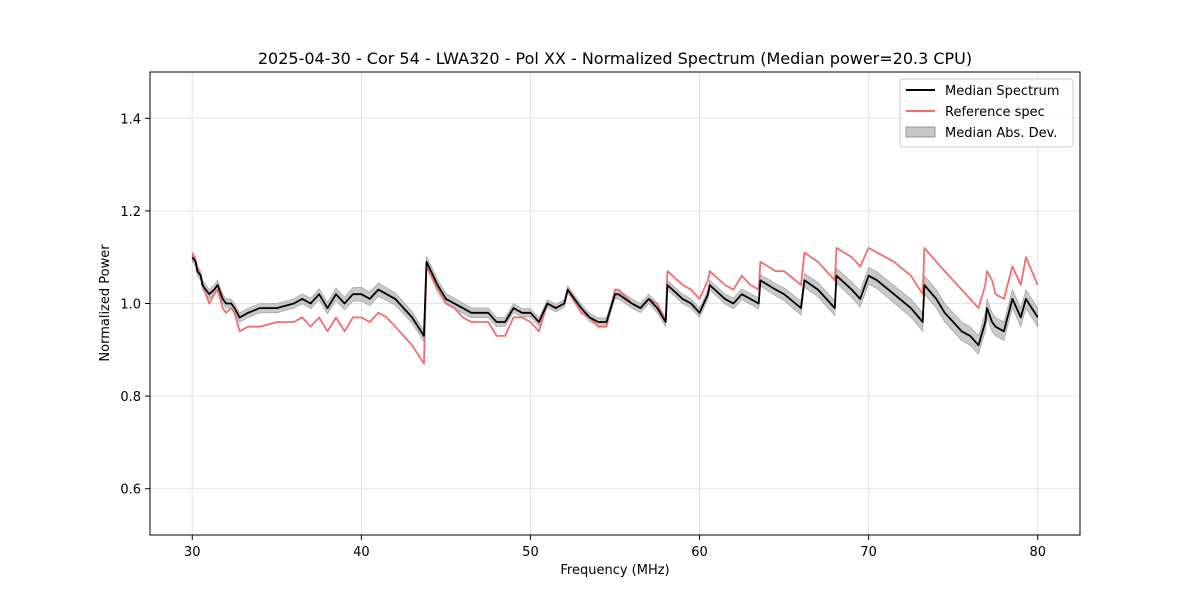  What do you see at coordinates (699, 552) in the screenshot?
I see `x-tick-label: 60` at bounding box center [699, 552].